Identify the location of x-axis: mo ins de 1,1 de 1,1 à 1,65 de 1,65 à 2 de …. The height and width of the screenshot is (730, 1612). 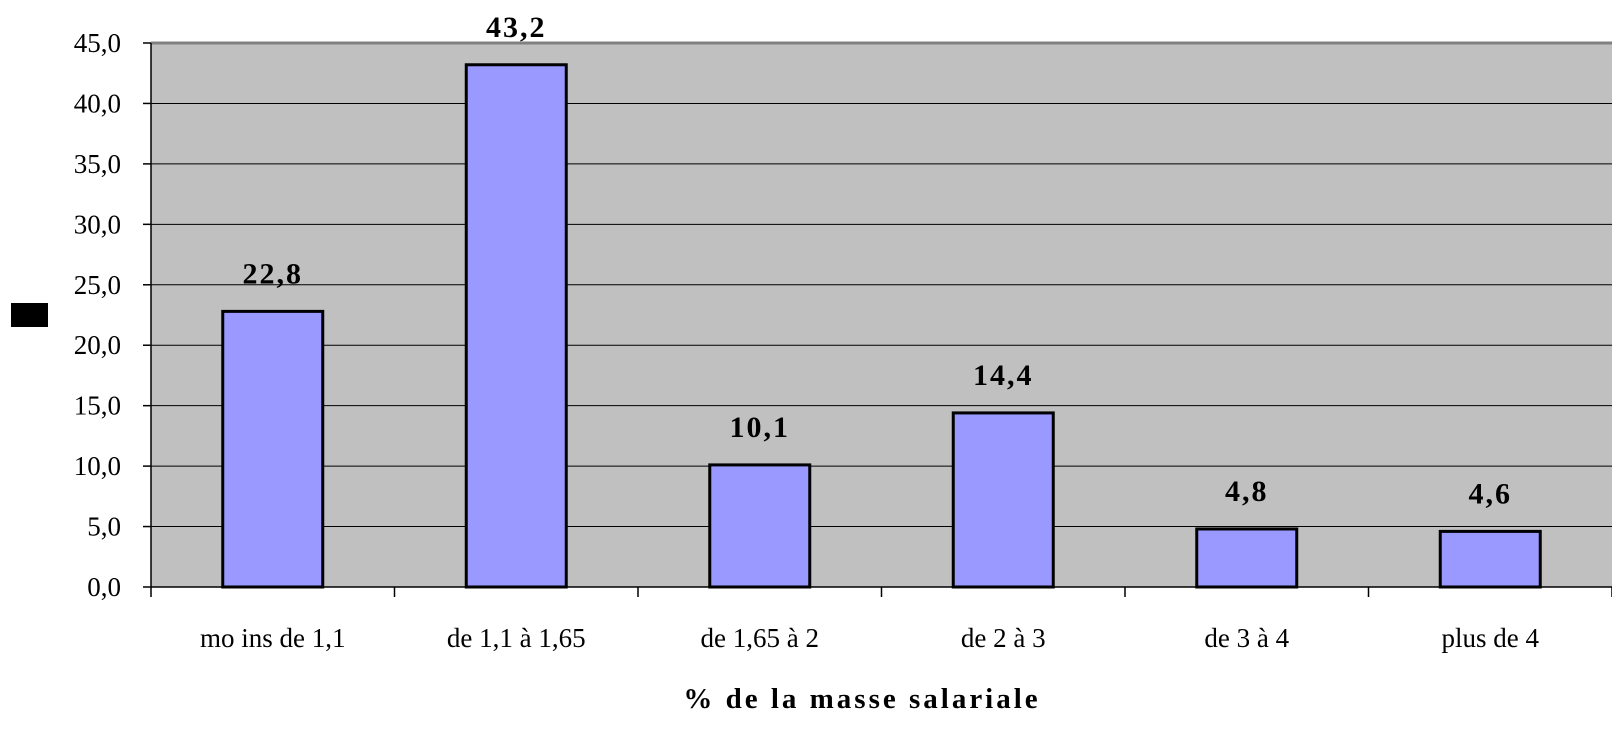
(881, 619).